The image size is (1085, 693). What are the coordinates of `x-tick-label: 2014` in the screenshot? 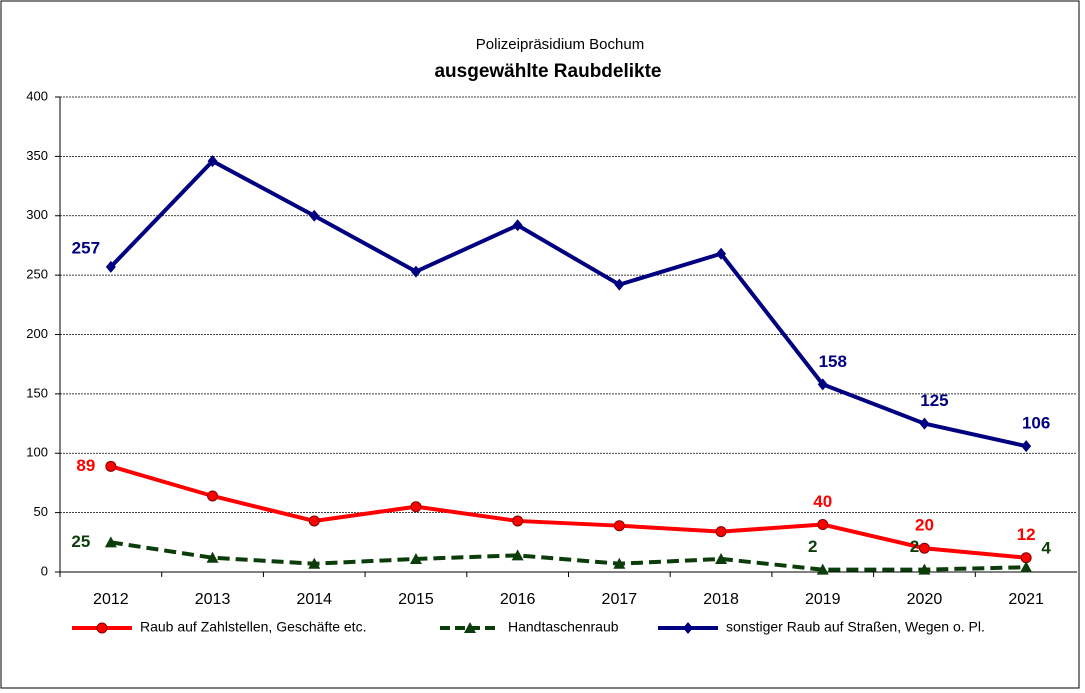 It's located at (314, 599).